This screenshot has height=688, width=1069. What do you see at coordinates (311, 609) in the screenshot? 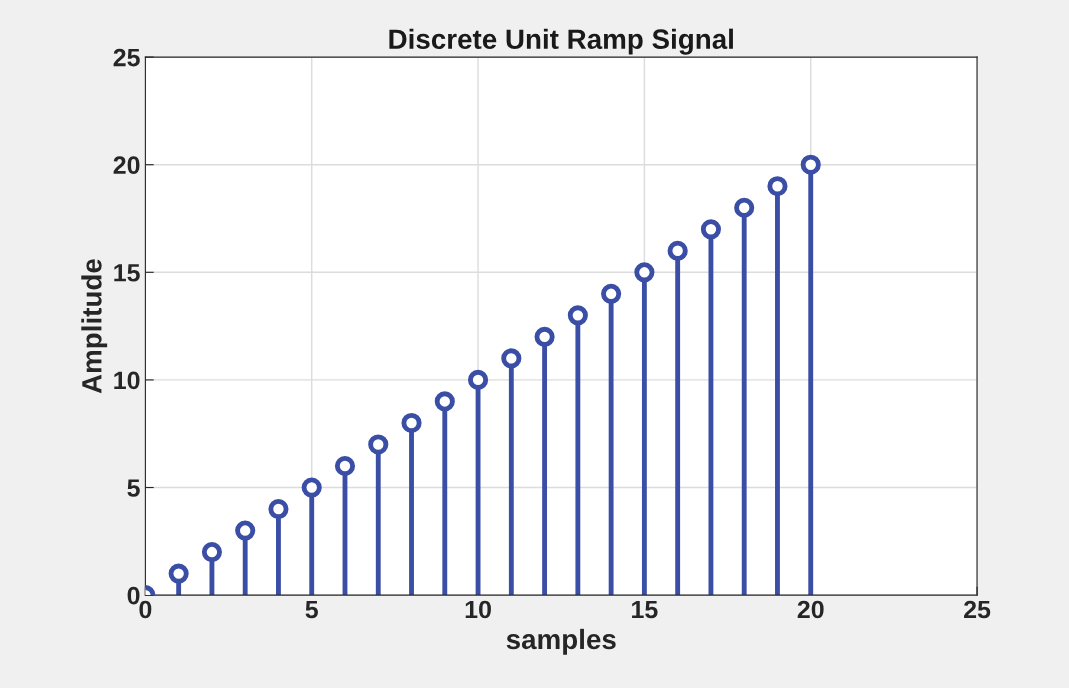
I see `x-tick-label: 5` at bounding box center [311, 609].